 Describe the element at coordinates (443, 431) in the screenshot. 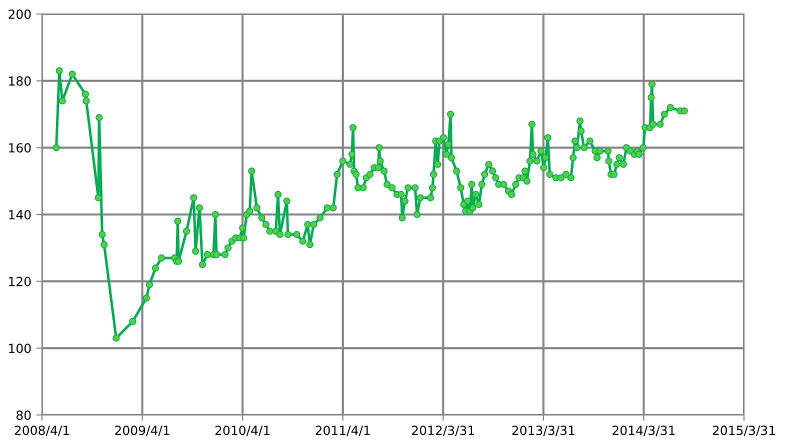

I see `x-tick-label: 2012/3/31` at that location.